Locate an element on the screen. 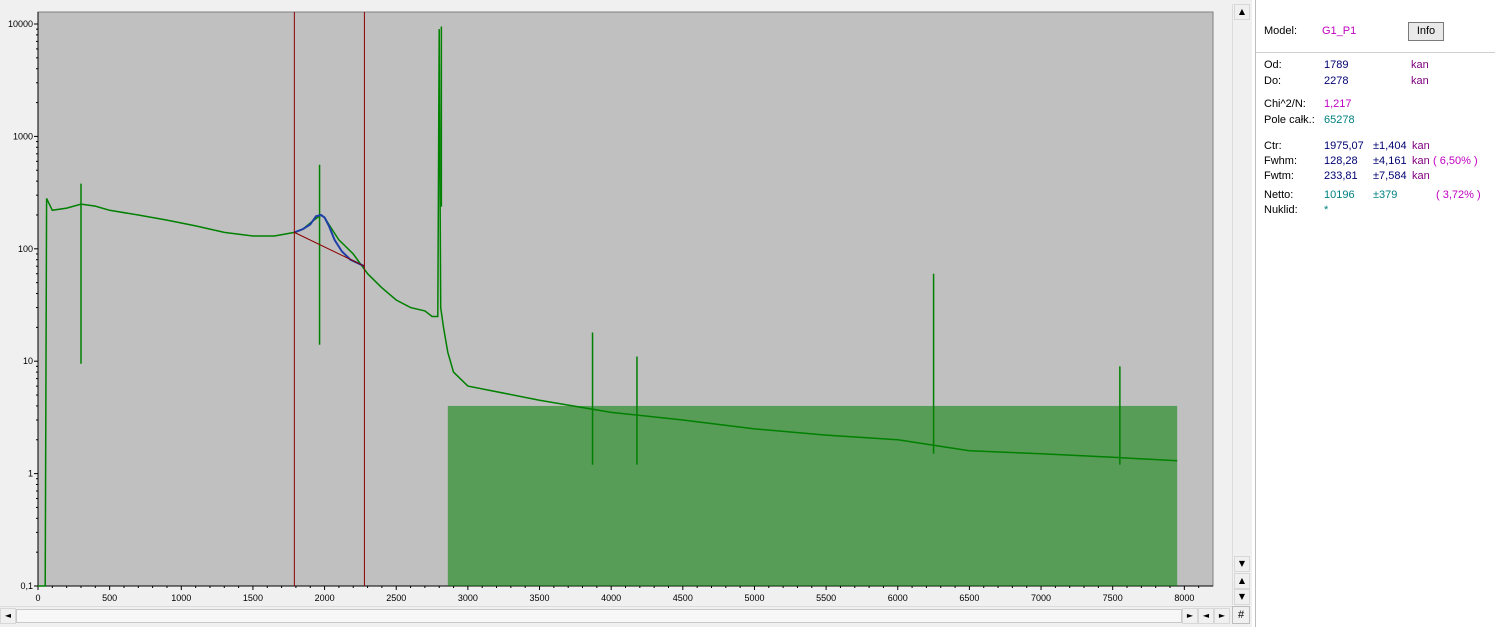  x-tick-label: 6500 is located at coordinates (969, 598).